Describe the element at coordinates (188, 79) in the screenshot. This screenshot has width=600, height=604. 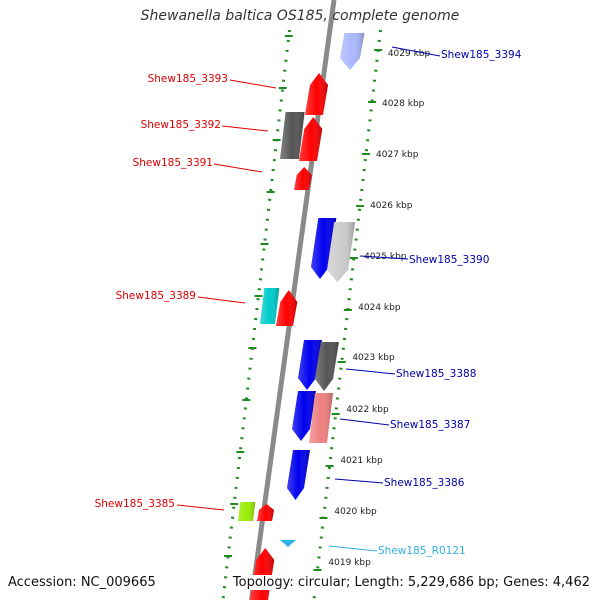
I see `gene-label: Shew185_3393` at that location.